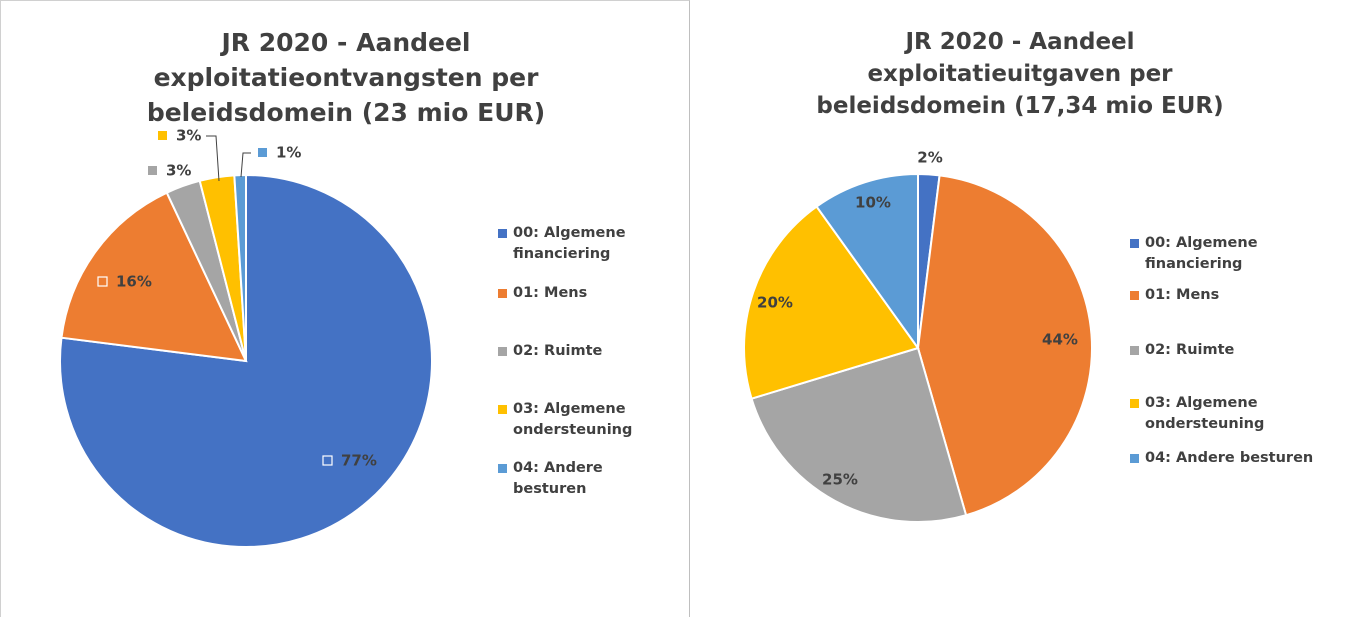 This screenshot has height=618, width=1349. Describe the element at coordinates (288, 153) in the screenshot. I see `data-label: 1%` at that location.